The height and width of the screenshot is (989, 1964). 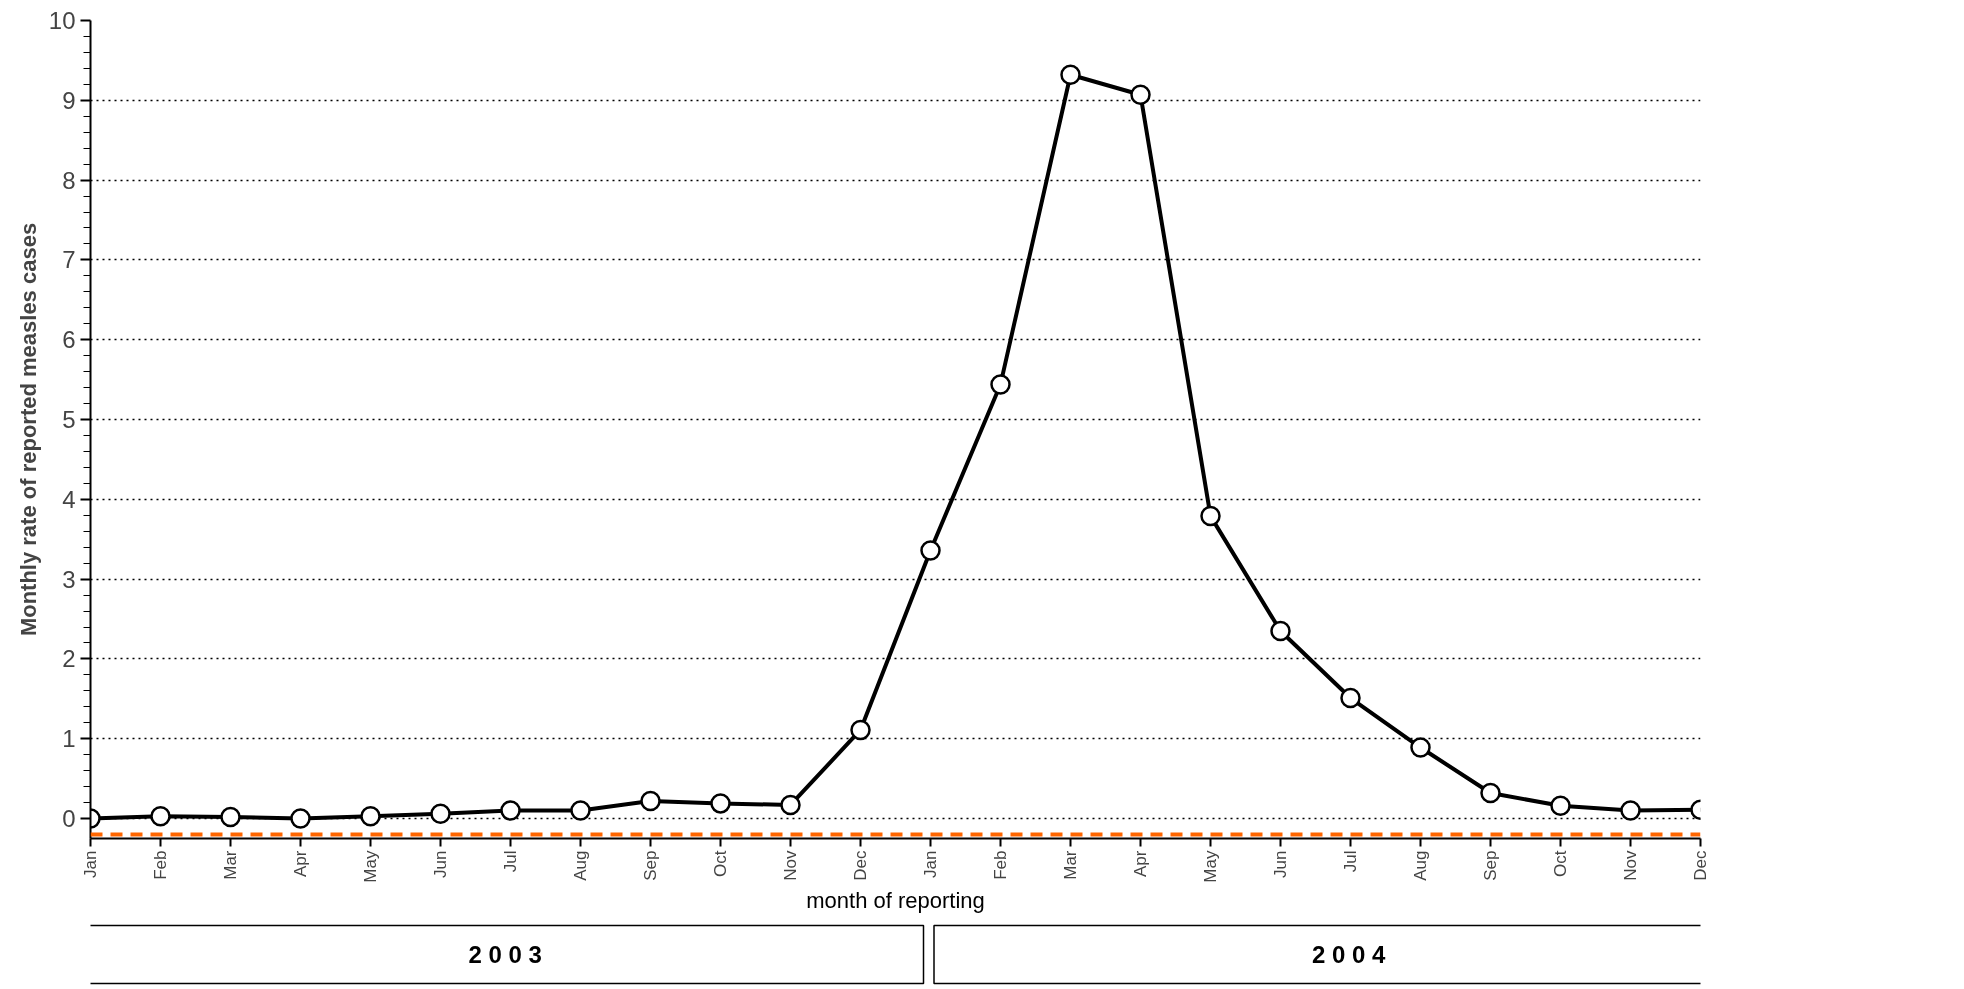 I want to click on y-axis-title: Monthly rate of reported measles cases, so click(x=28, y=429).